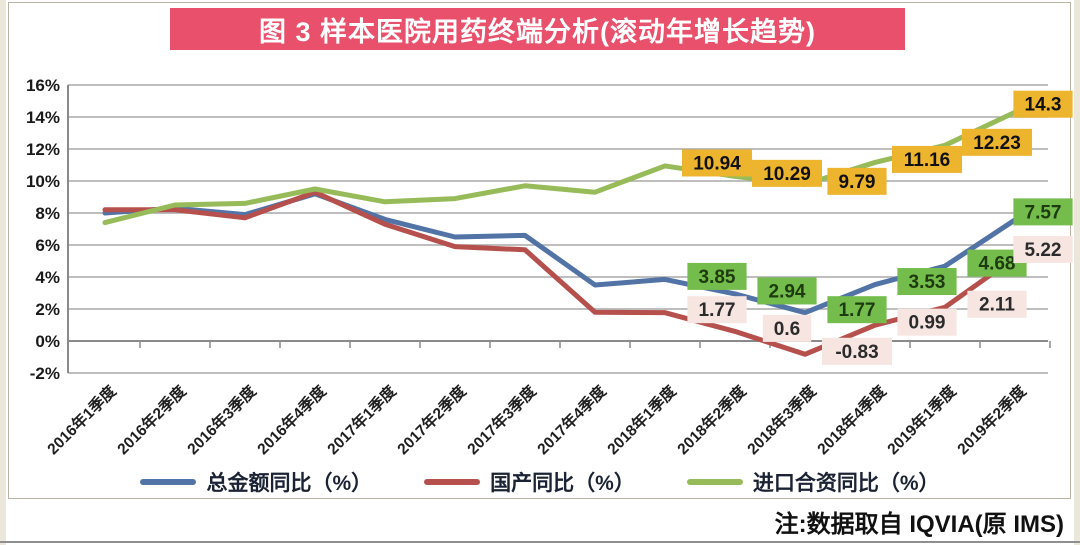 The height and width of the screenshot is (545, 1080). Describe the element at coordinates (851, 419) in the screenshot. I see `x-category-label: 2018年4季度` at that location.